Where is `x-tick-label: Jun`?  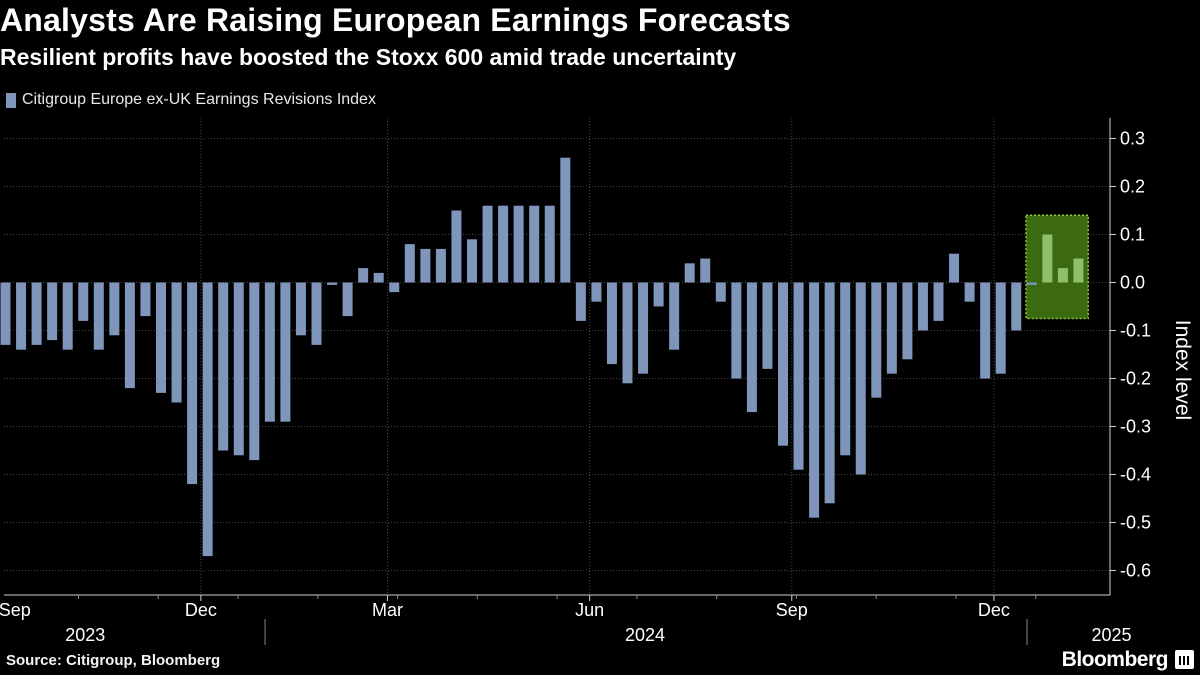 x-tick-label: Jun is located at coordinates (589, 610).